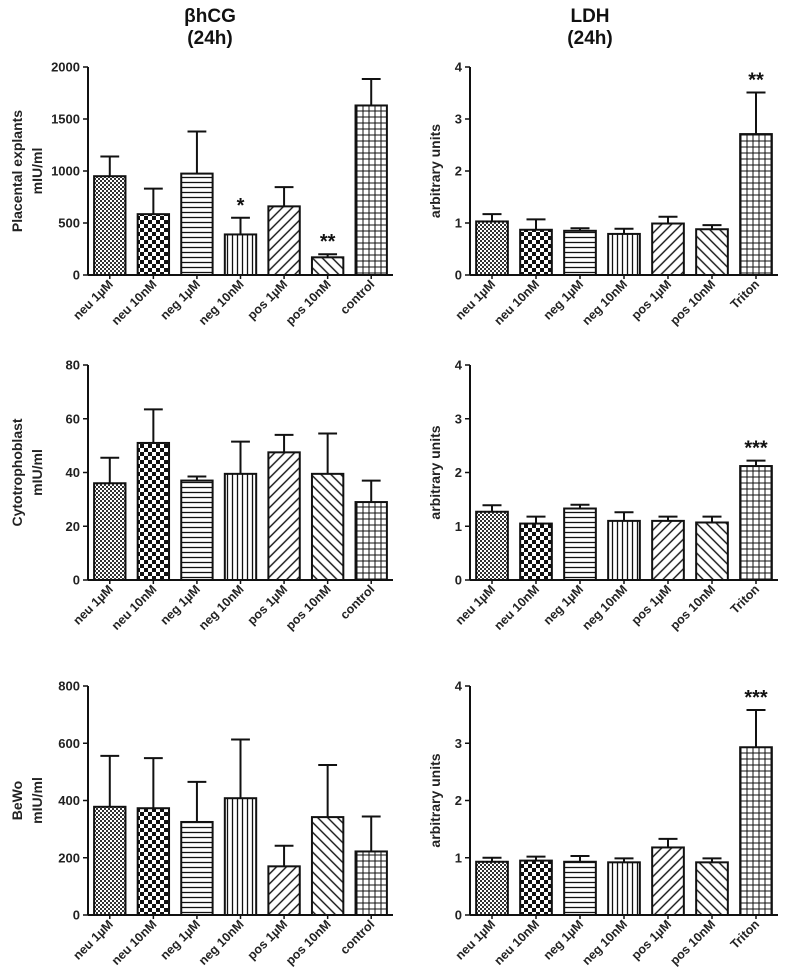 This screenshot has width=800, height=970. What do you see at coordinates (73, 472) in the screenshot?
I see `y-tick-label: 40` at bounding box center [73, 472].